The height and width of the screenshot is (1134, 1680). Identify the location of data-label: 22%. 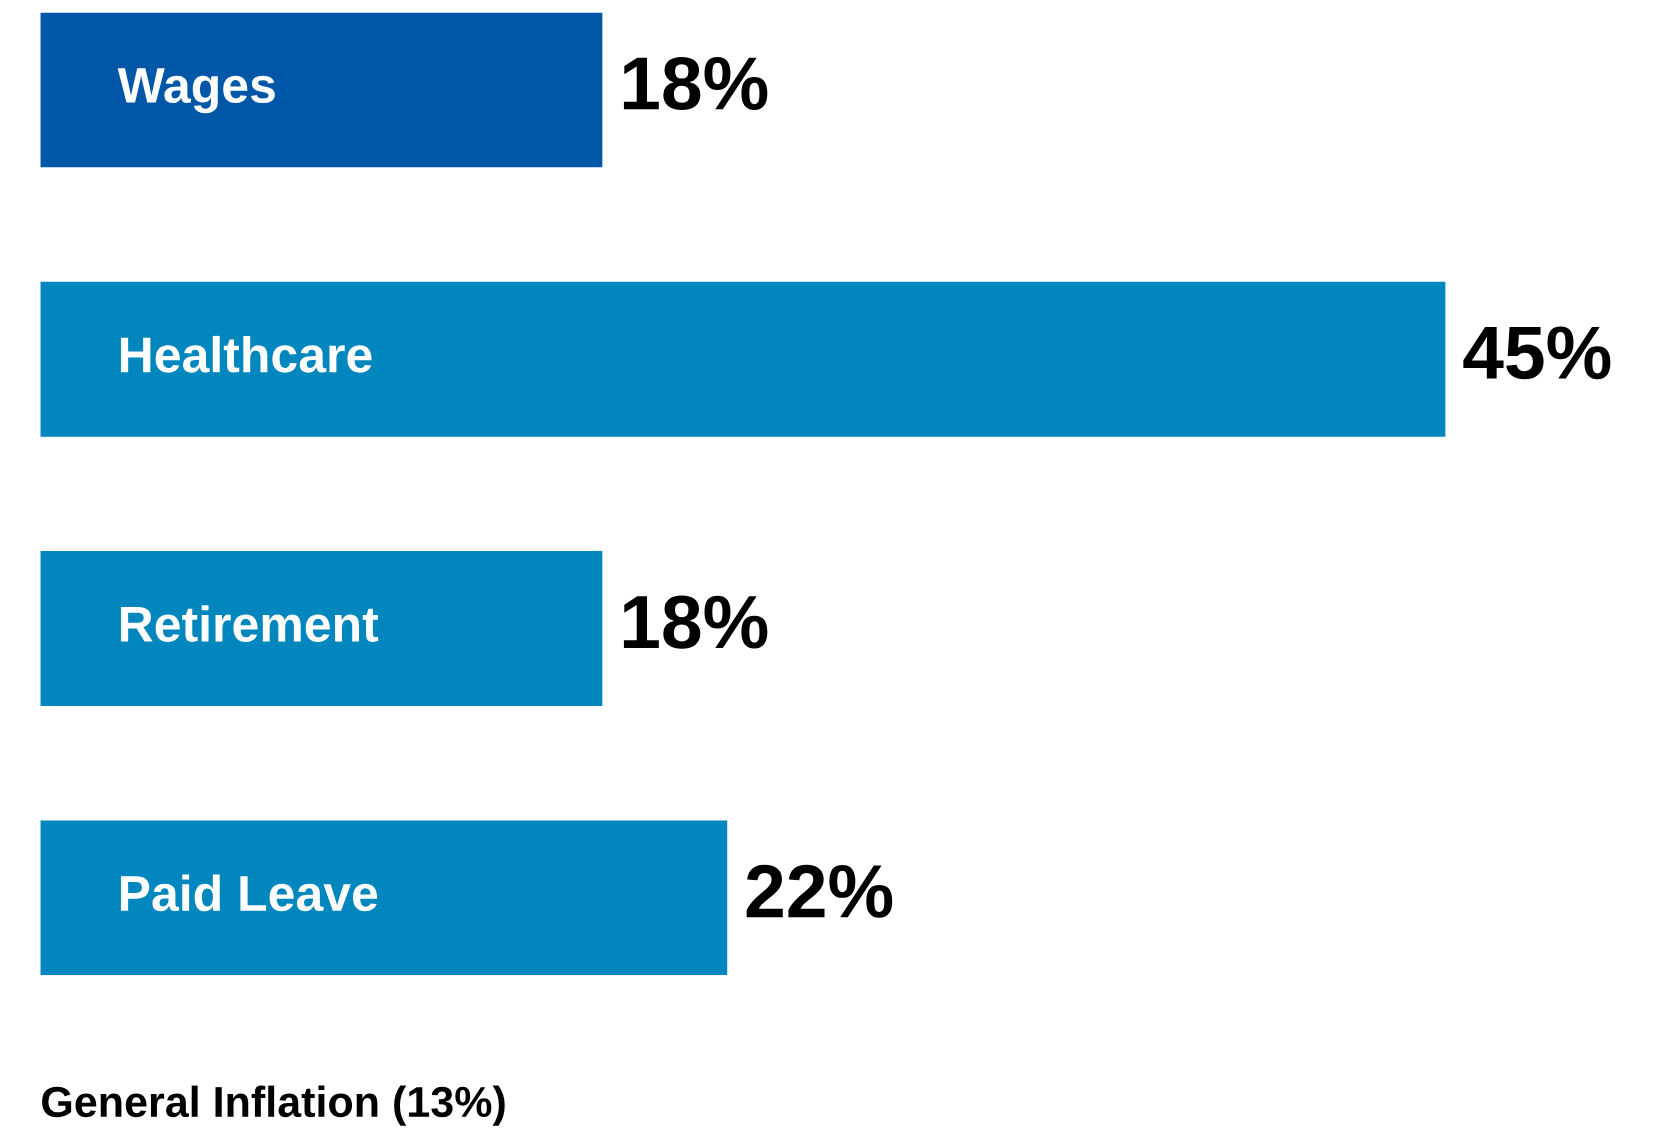
(819, 891).